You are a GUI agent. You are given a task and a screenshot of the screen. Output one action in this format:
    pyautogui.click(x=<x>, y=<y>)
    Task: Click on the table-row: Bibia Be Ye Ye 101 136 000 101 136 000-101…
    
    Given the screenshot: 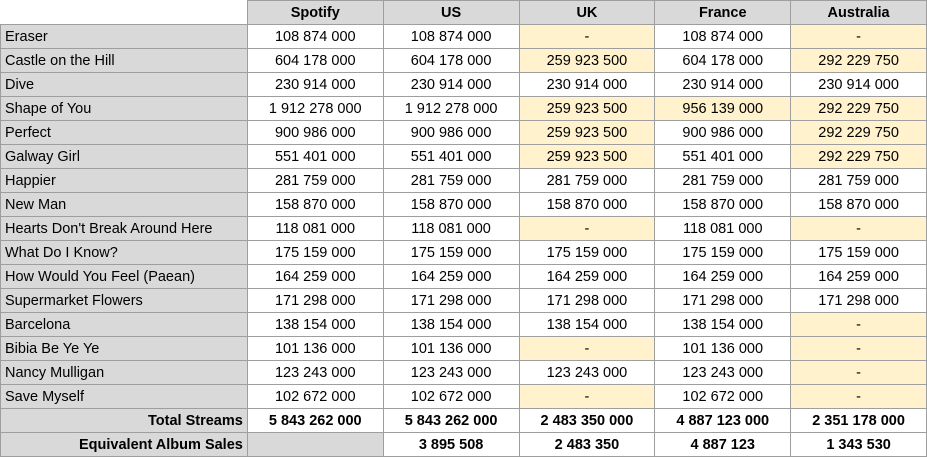 What is the action you would take?
    pyautogui.click(x=463, y=348)
    